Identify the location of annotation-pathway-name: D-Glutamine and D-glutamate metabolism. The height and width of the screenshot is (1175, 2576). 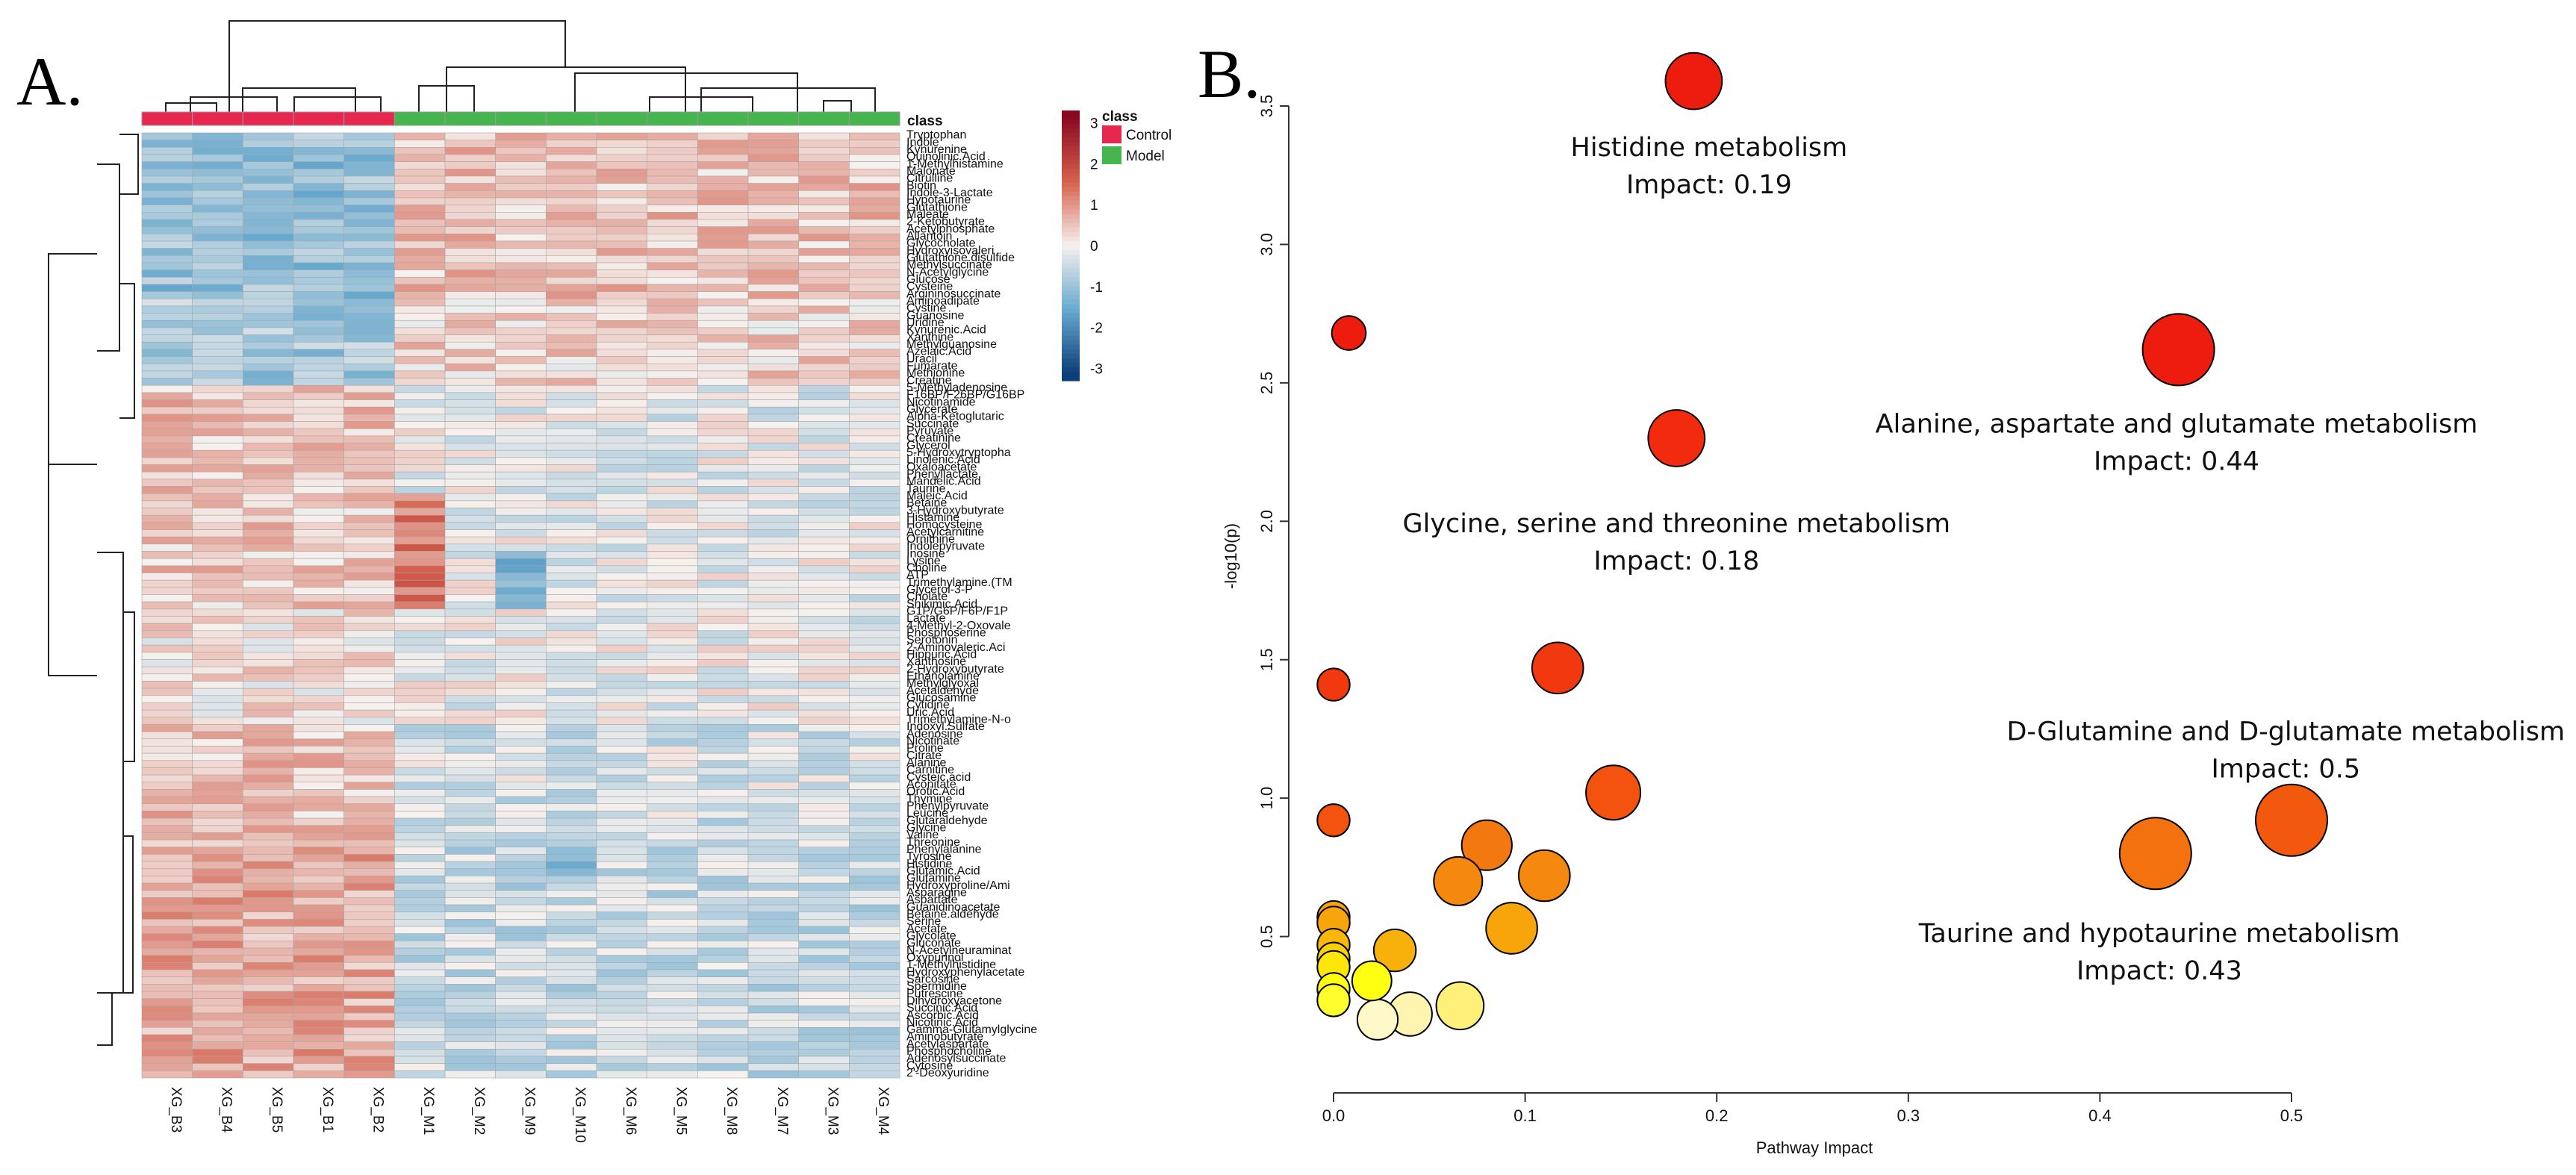
(2285, 732).